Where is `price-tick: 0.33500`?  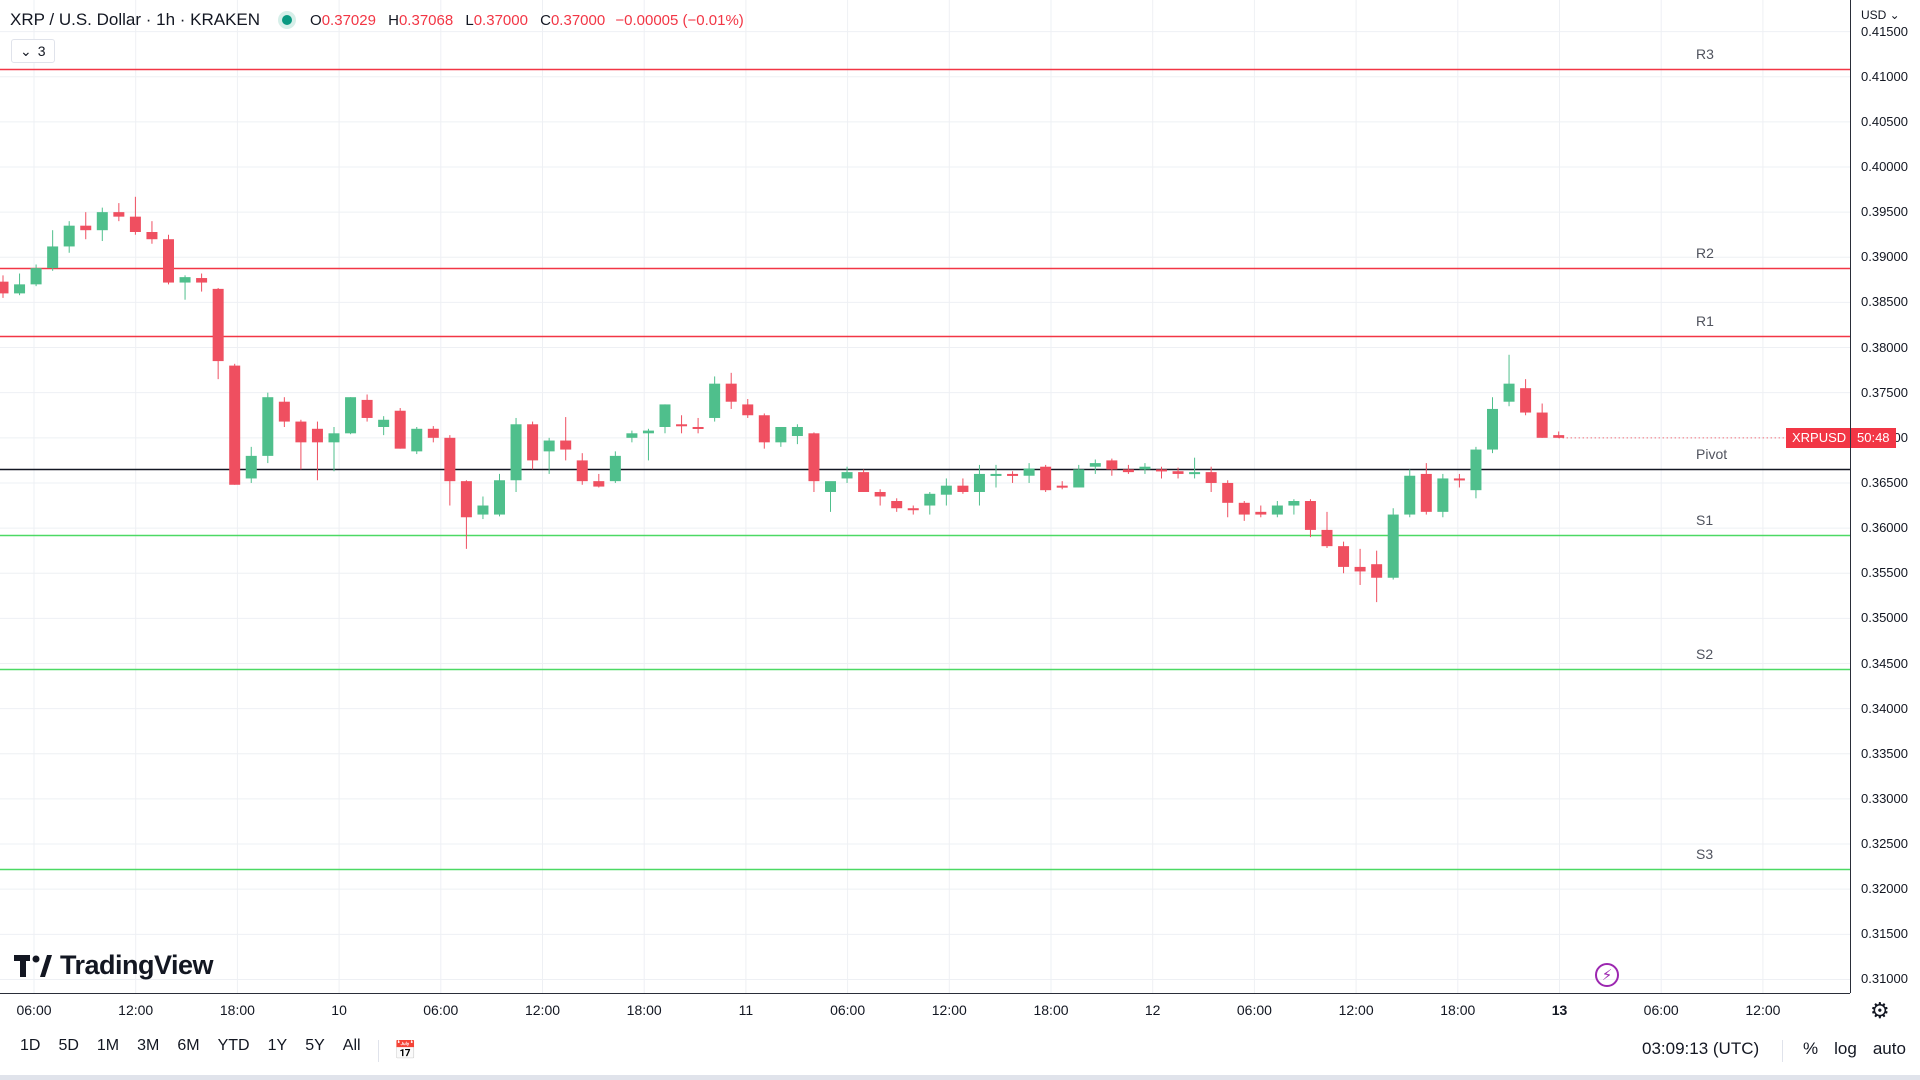 price-tick: 0.33500 is located at coordinates (1884, 753).